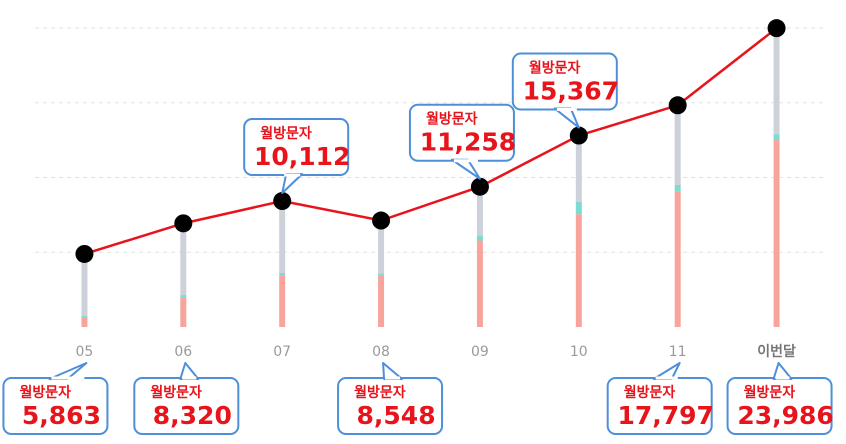 The image size is (846, 444). What do you see at coordinates (183, 352) in the screenshot?
I see `x-tick-label: 06` at bounding box center [183, 352].